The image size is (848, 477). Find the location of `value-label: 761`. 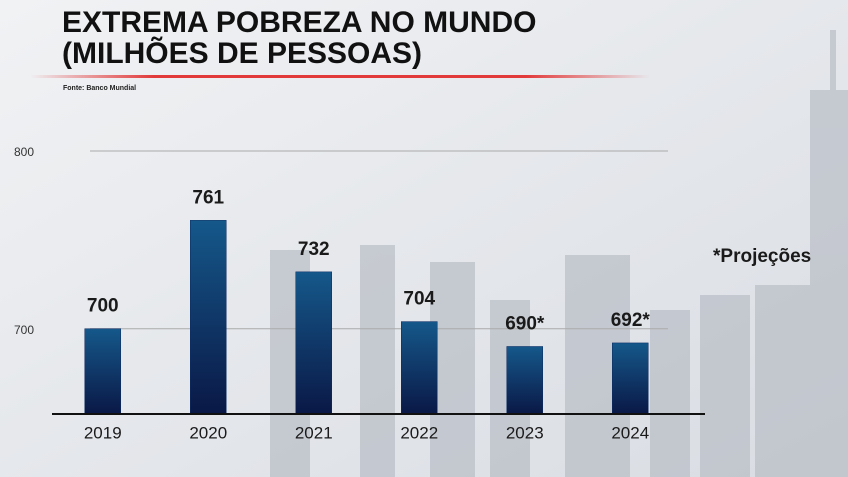

value-label: 761 is located at coordinates (208, 197).